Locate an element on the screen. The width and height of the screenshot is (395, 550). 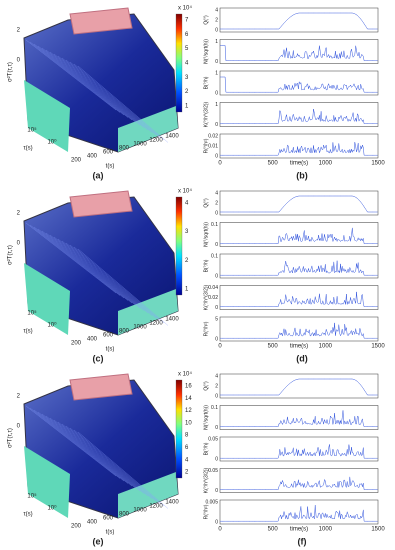
subplot-y-label: K(°/h^(3/2)) is located at coordinates (206, 297).